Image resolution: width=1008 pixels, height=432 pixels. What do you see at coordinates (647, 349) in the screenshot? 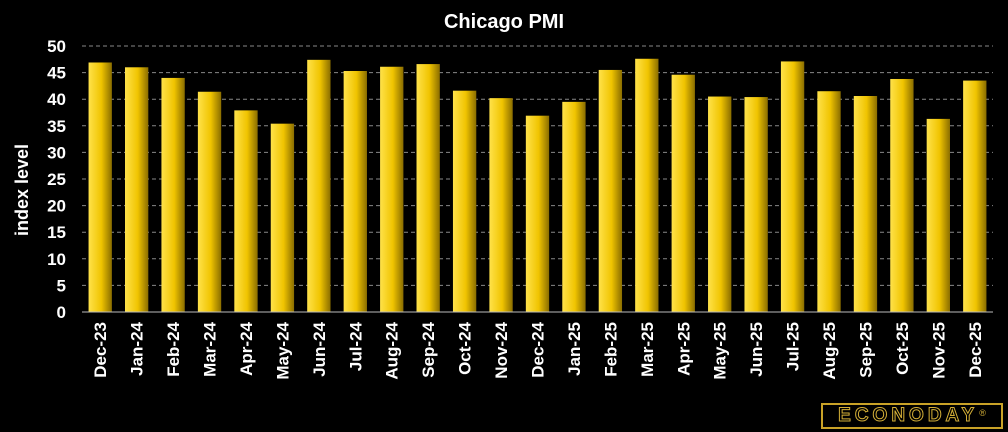
I see `x-tick-label: Mar-25` at bounding box center [647, 349].